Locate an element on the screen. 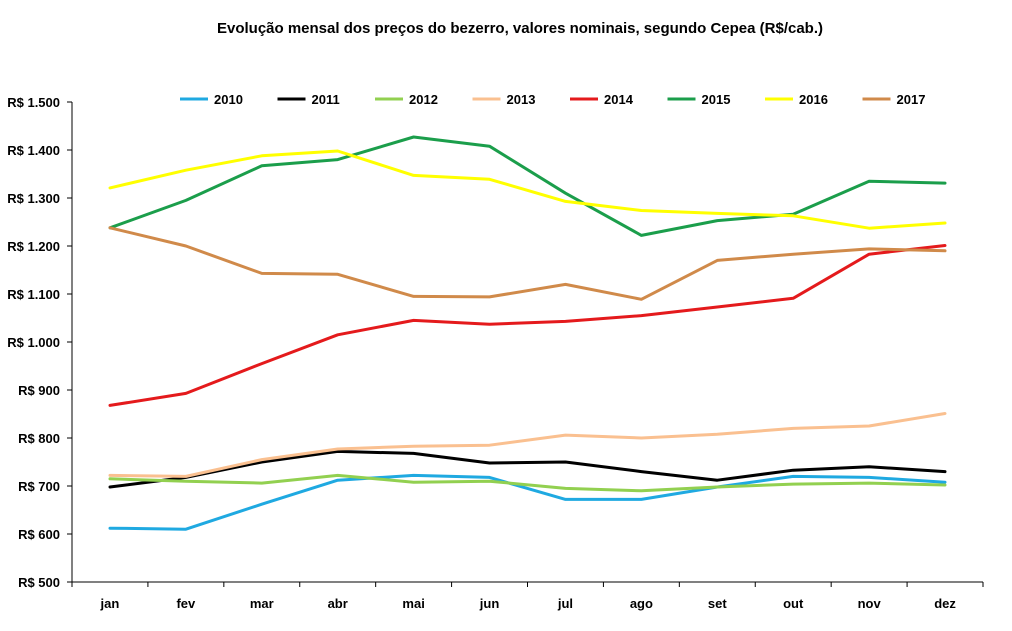 The width and height of the screenshot is (1012, 631). x-tick-label: fev is located at coordinates (186, 603).